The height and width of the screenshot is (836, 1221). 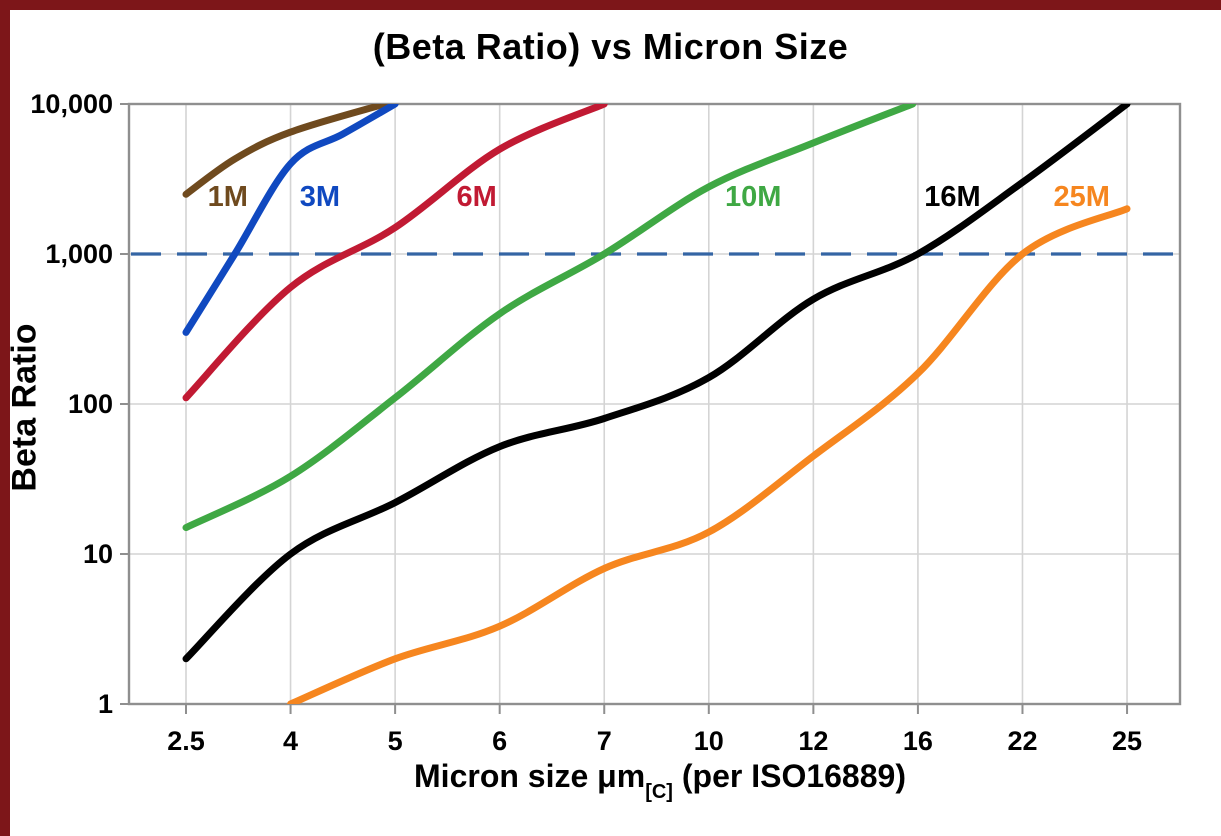 What do you see at coordinates (952, 197) in the screenshot?
I see `series-label-16M: 16M` at bounding box center [952, 197].